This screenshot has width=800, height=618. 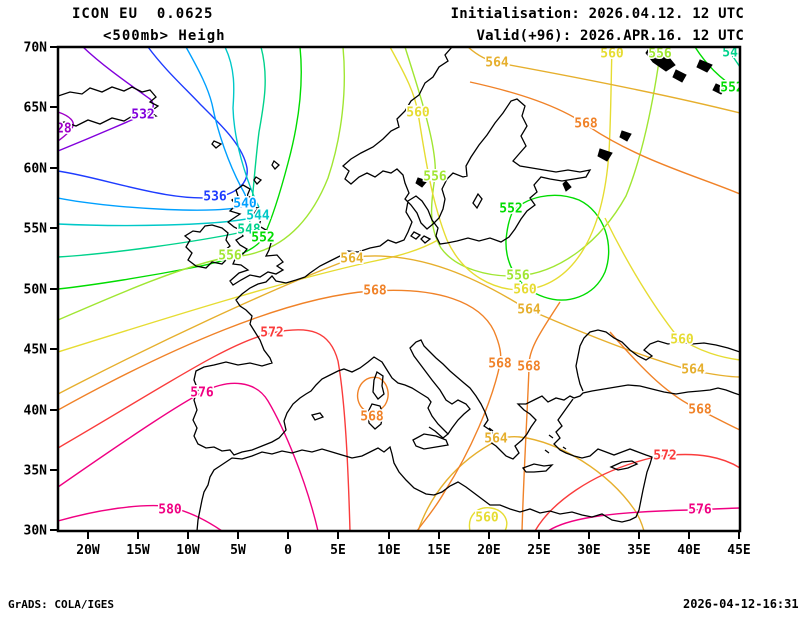 What do you see at coordinates (36, 229) in the screenshot?
I see `y-tick-label: 55N` at bounding box center [36, 229].